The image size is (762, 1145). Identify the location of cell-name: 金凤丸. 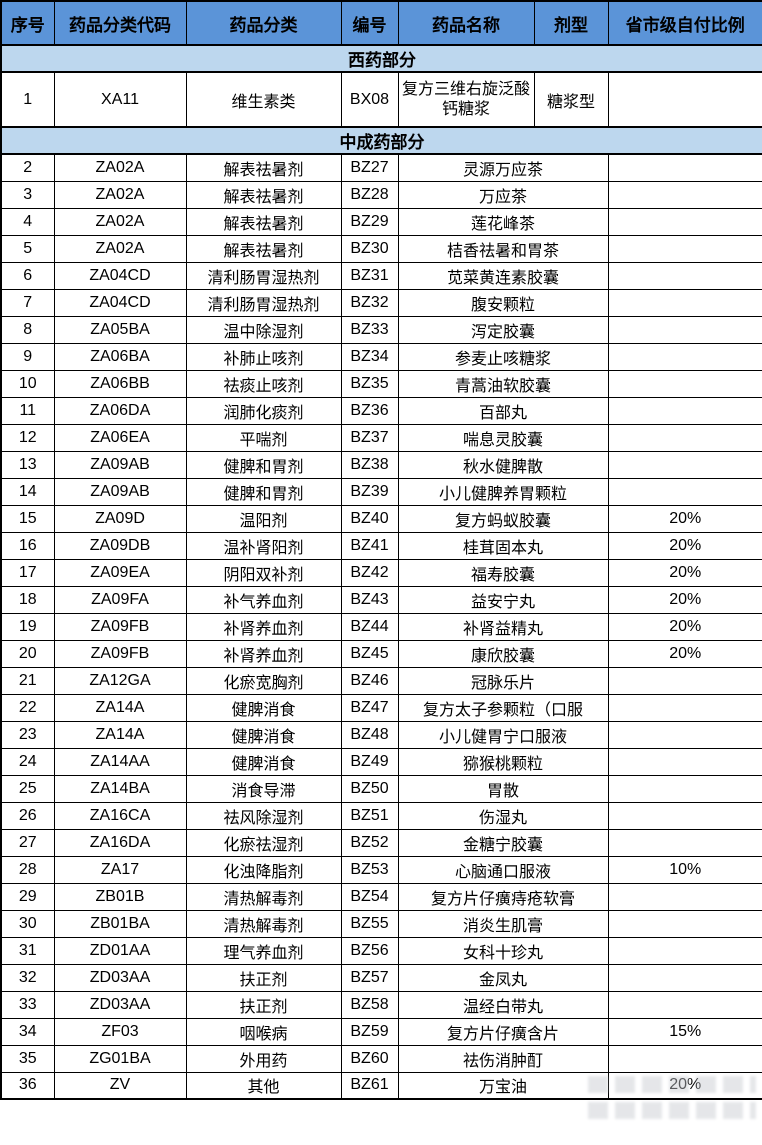
(503, 977).